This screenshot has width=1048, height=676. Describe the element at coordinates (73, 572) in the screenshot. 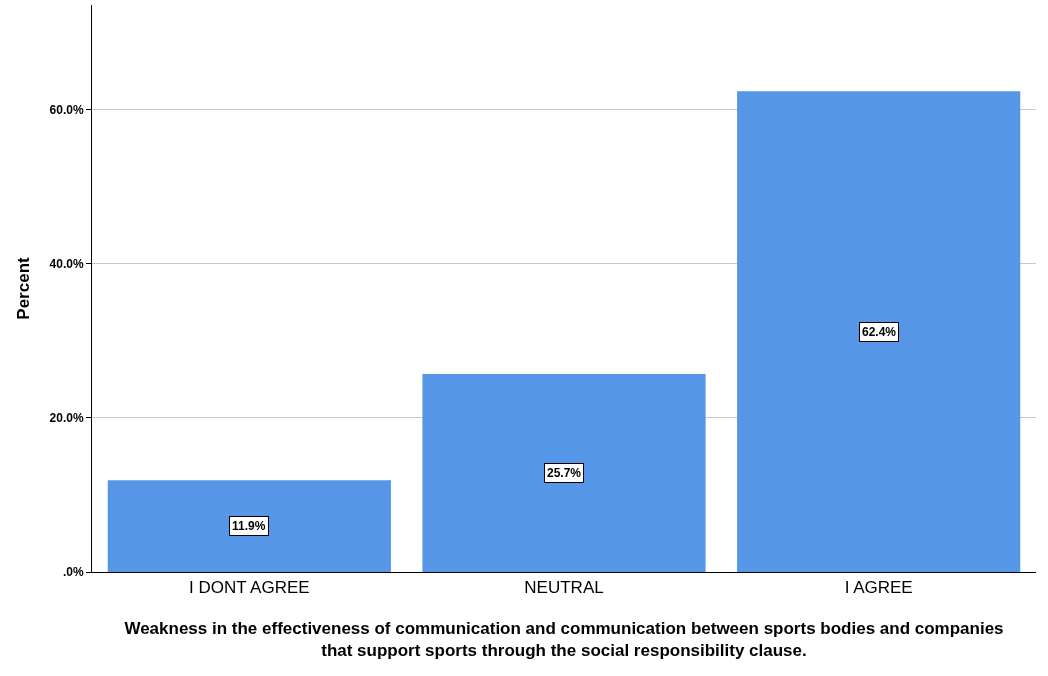

I see `y-tick-label: .0%` at that location.